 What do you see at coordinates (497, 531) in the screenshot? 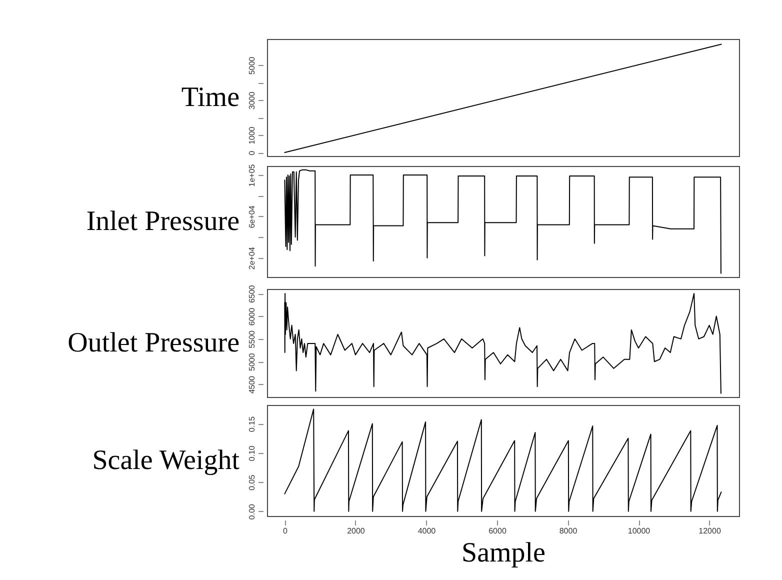
I see `x-tick-label: 6000` at bounding box center [497, 531].